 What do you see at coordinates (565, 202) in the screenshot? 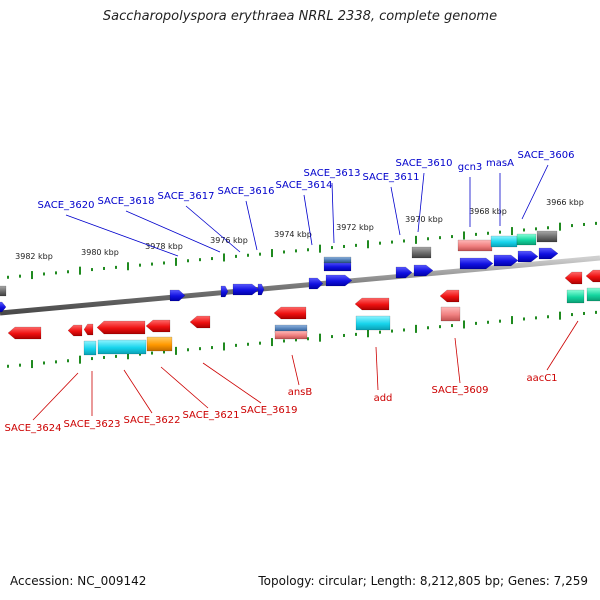
I see `position-label: 3966 kbp` at bounding box center [565, 202].